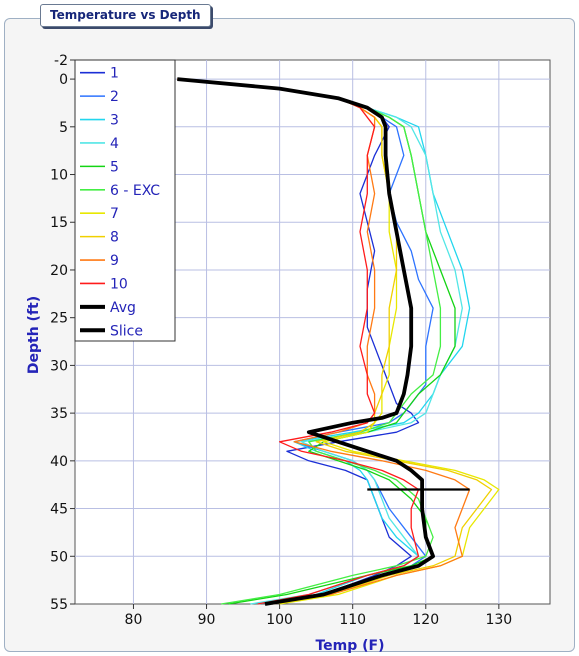 Image resolution: width=579 pixels, height=656 pixels. Describe the element at coordinates (63, 80) in the screenshot. I see `y-tick-label: 0` at that location.